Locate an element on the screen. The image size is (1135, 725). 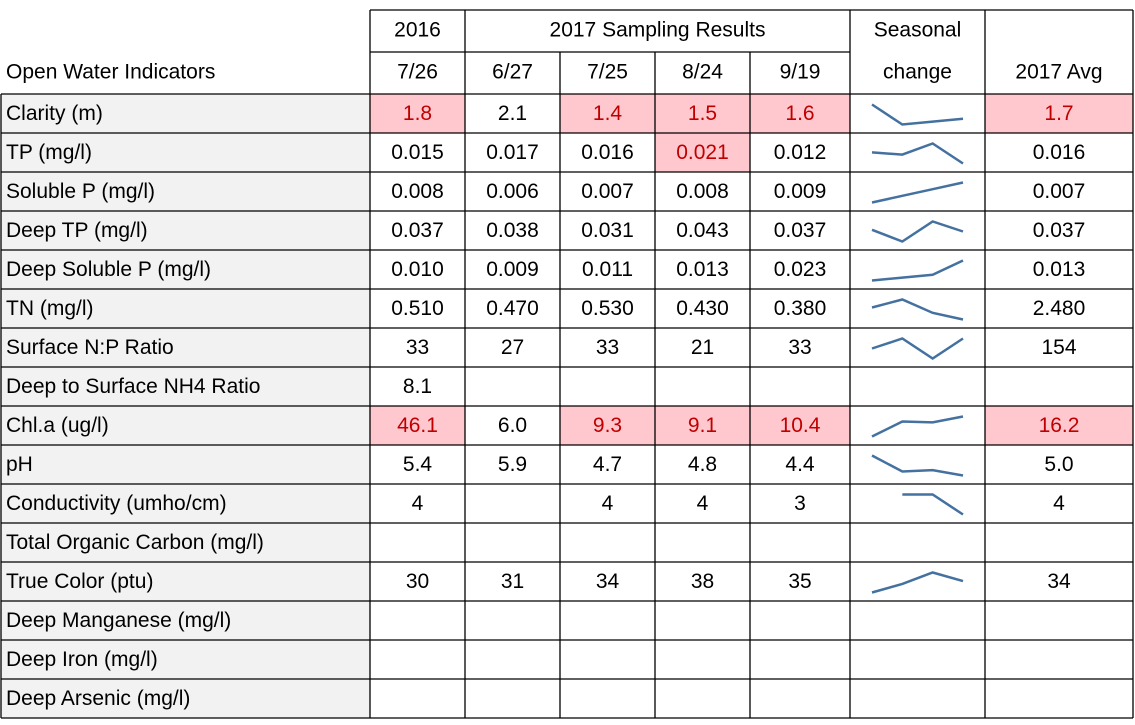
value-cell: 0.021 is located at coordinates (702, 152).